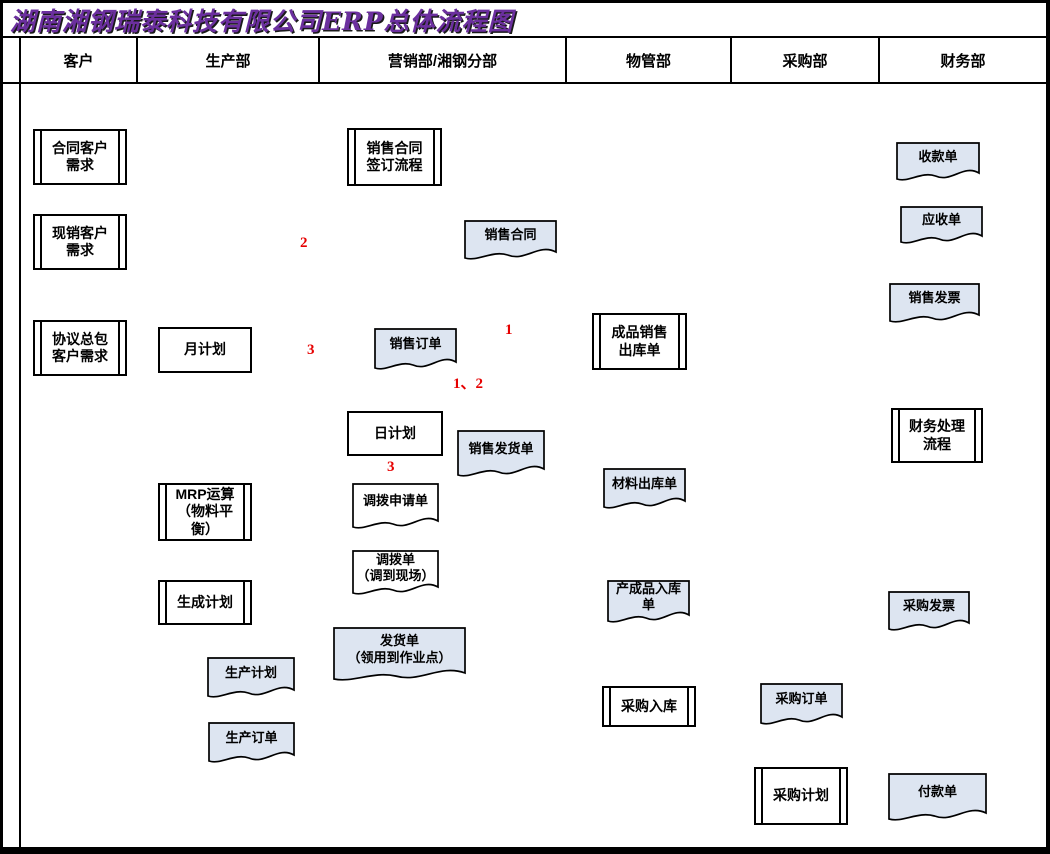 The image size is (1050, 854). What do you see at coordinates (963, 61) in the screenshot?
I see `column-header-finance: 财务部` at bounding box center [963, 61].